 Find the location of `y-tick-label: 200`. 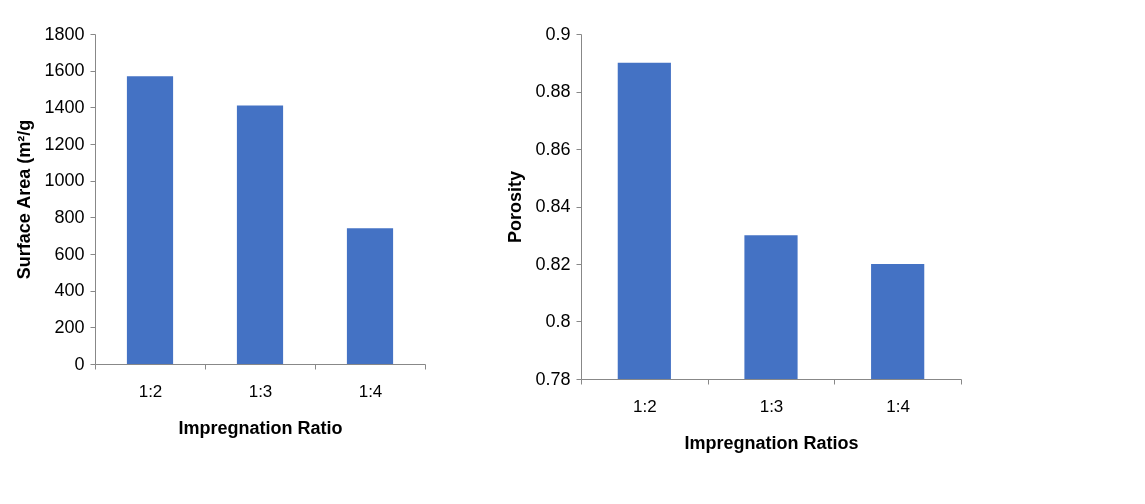

y-tick-label: 200 is located at coordinates (69, 326).